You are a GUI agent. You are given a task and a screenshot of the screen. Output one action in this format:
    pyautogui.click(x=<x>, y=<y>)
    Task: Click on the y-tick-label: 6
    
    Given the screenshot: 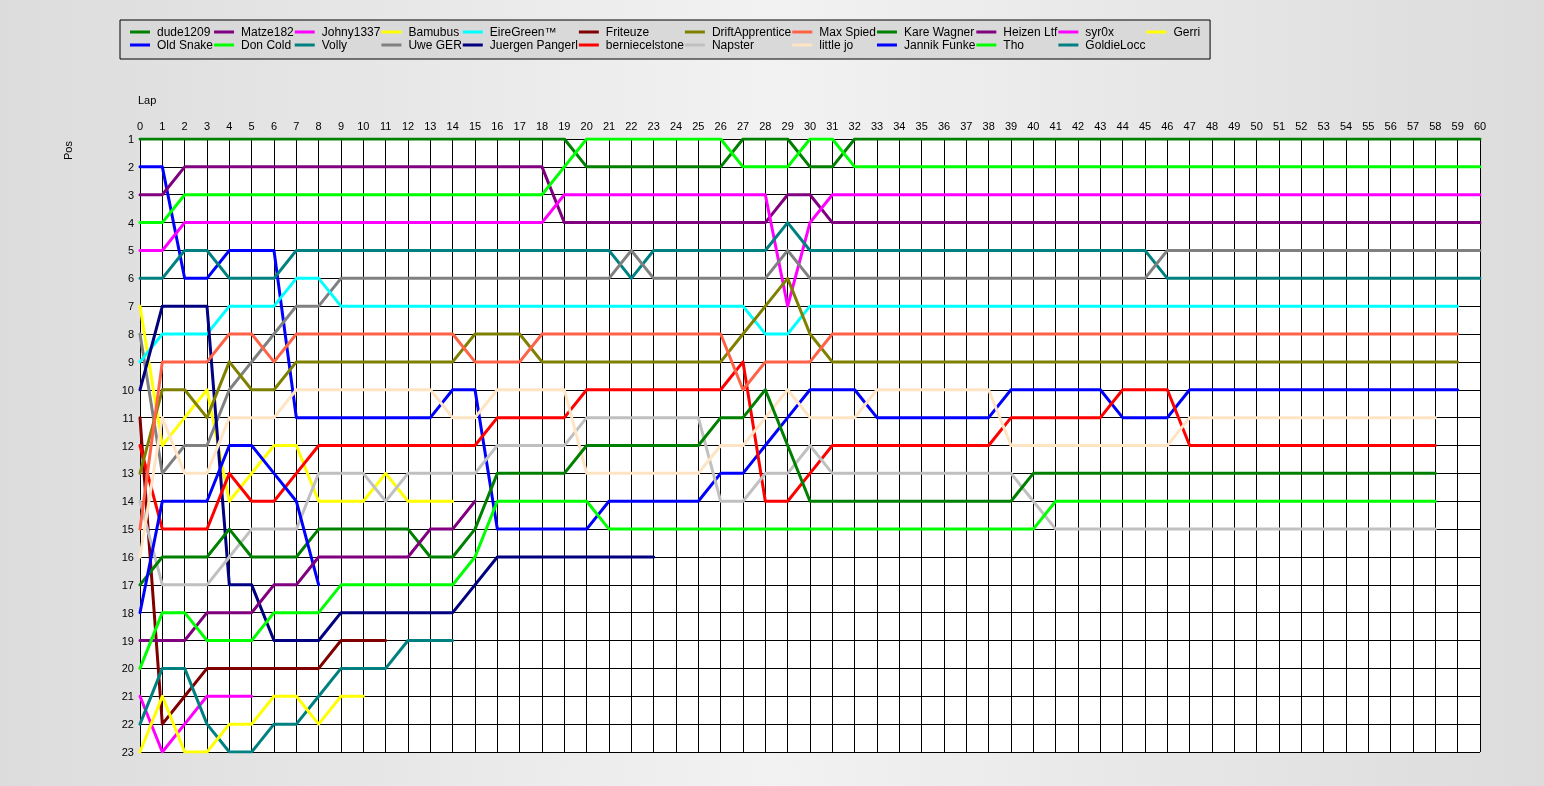 What is the action you would take?
    pyautogui.click(x=130, y=278)
    